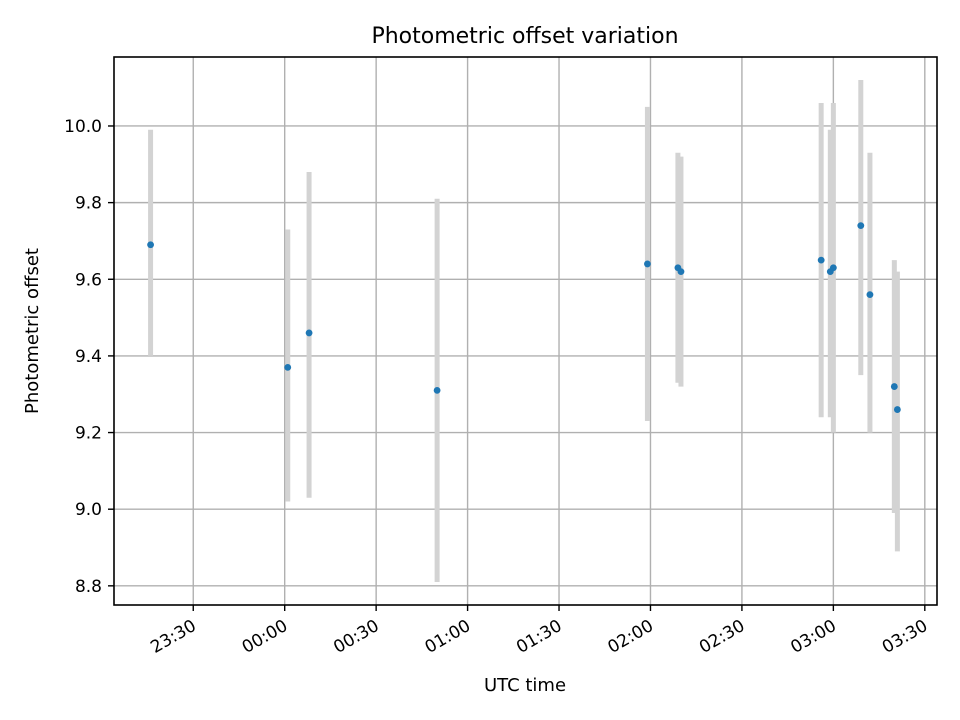 The width and height of the screenshot is (960, 720). What do you see at coordinates (905, 637) in the screenshot?
I see `x-tick-label: 03:30` at bounding box center [905, 637].